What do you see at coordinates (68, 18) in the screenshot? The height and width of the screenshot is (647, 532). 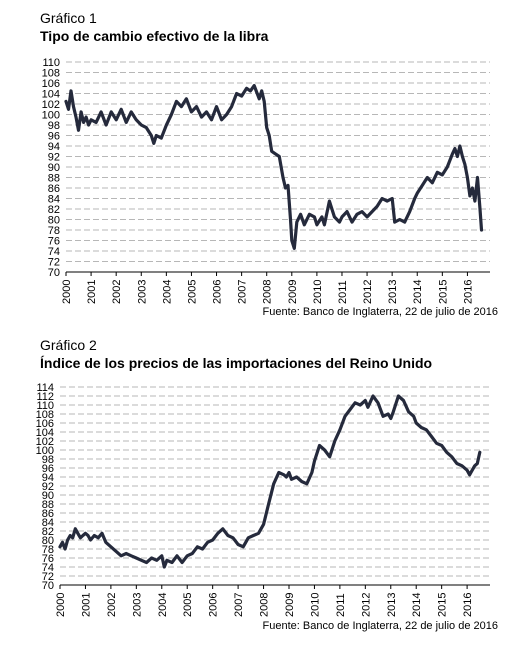 I see `figure-label: Gráfico 1` at bounding box center [68, 18].